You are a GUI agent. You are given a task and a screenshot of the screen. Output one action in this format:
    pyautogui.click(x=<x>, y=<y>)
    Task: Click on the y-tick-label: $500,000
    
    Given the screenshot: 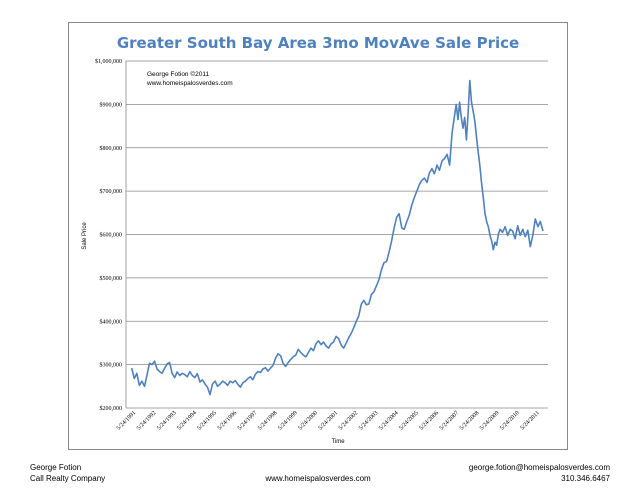 What is the action you would take?
    pyautogui.click(x=111, y=278)
    